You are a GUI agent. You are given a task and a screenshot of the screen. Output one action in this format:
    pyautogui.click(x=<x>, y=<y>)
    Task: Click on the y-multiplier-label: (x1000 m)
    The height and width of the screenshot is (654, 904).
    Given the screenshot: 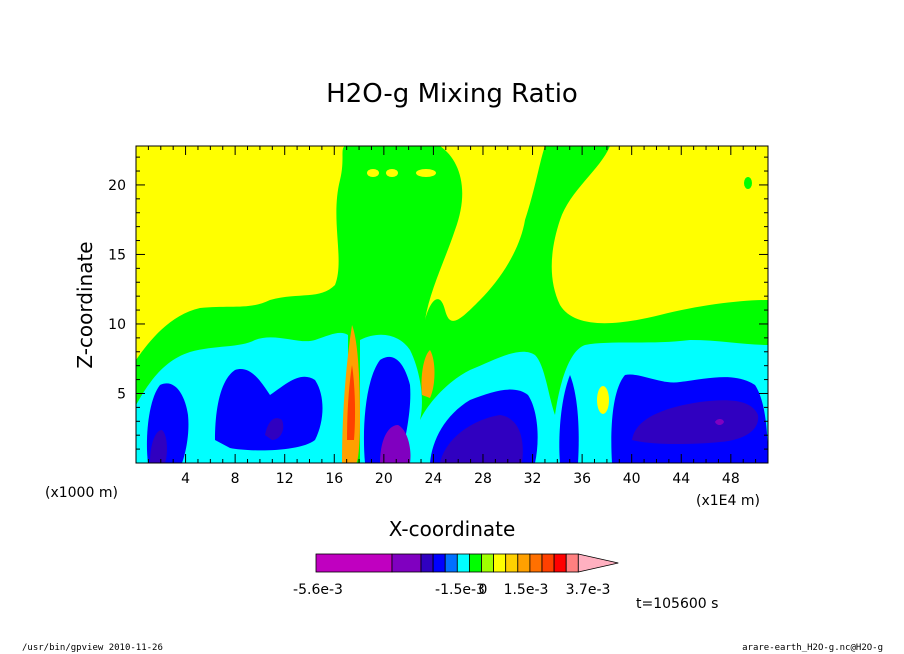 What is the action you would take?
    pyautogui.click(x=81, y=493)
    